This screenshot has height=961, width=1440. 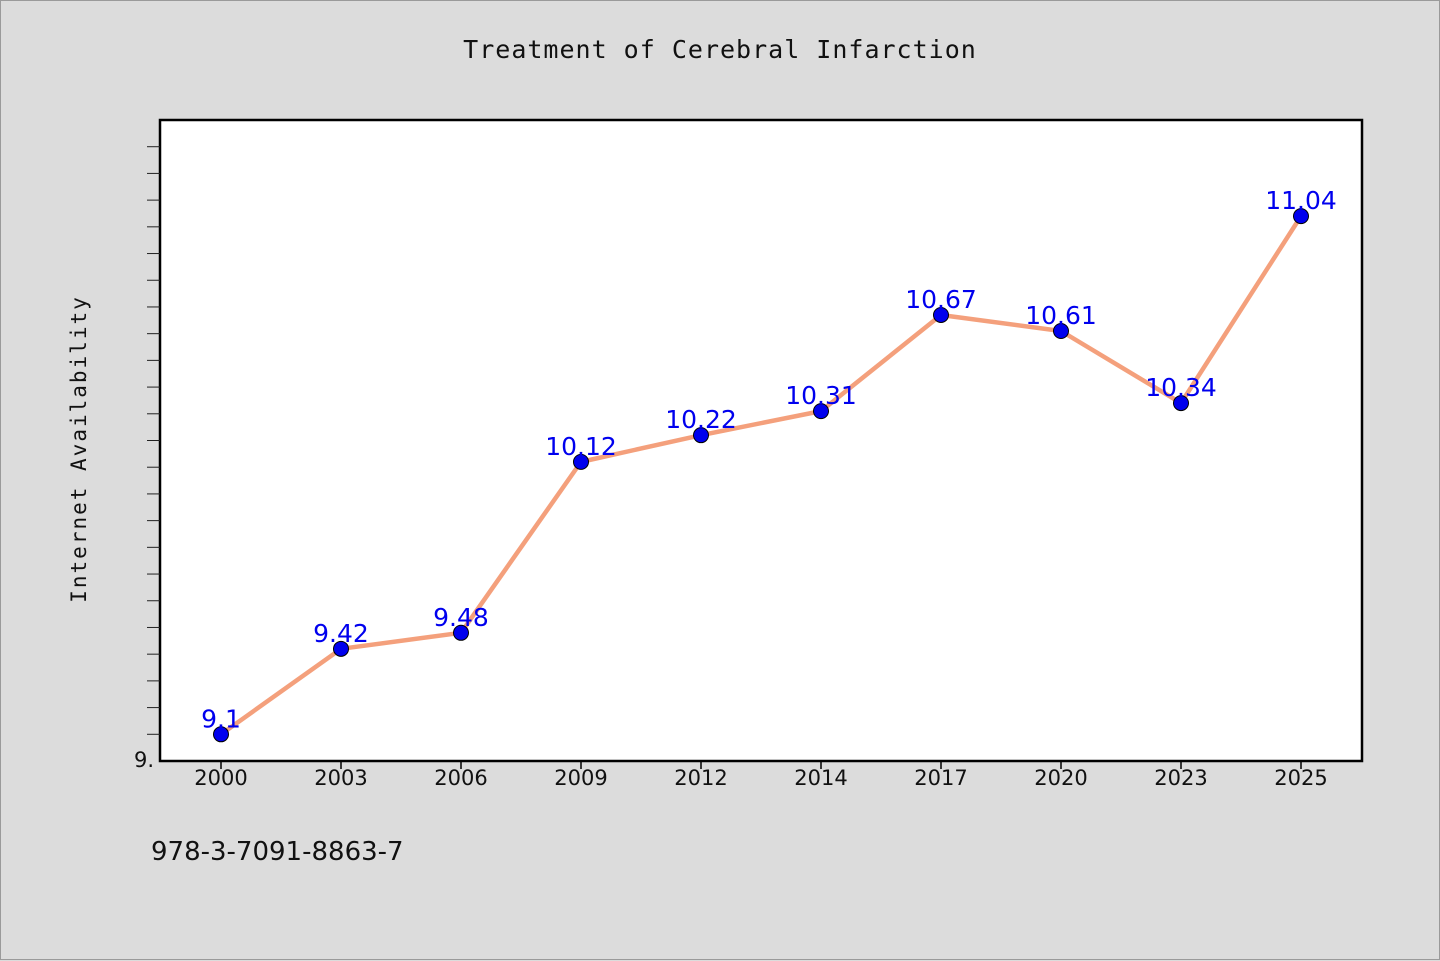 What do you see at coordinates (1061, 315) in the screenshot?
I see `data-label: 10.61` at bounding box center [1061, 315].